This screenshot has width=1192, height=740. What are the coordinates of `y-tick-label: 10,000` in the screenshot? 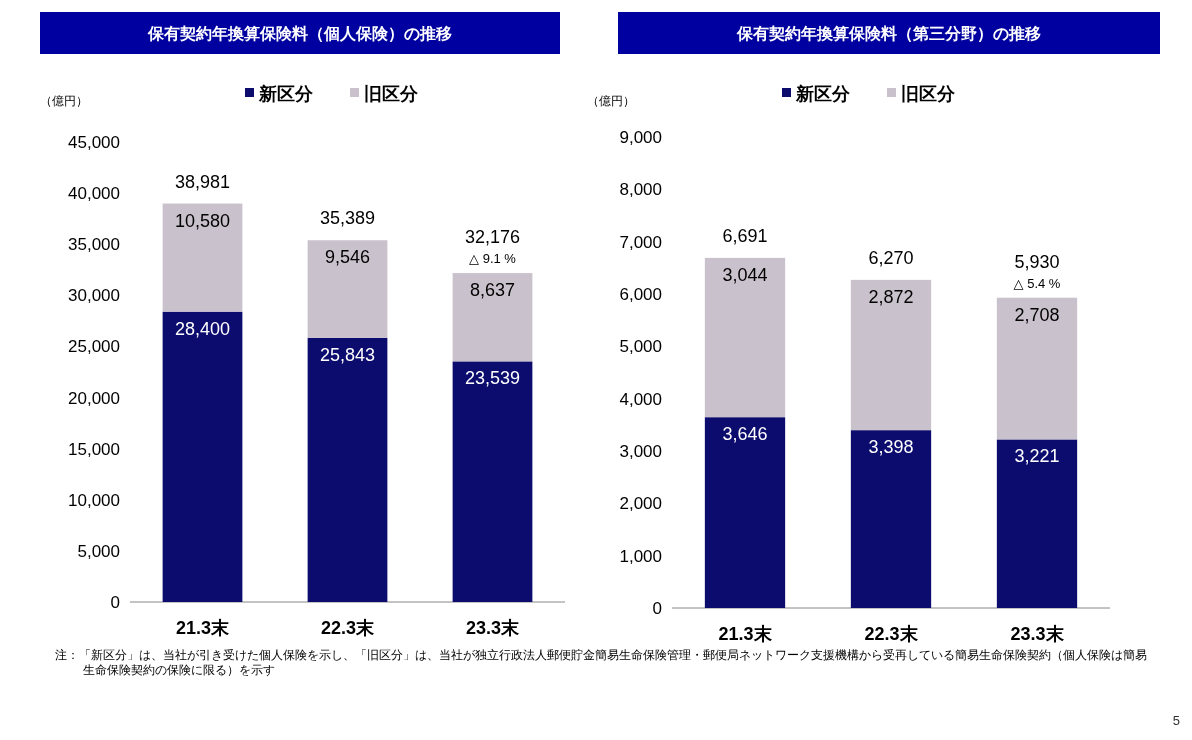 It's located at (94, 500).